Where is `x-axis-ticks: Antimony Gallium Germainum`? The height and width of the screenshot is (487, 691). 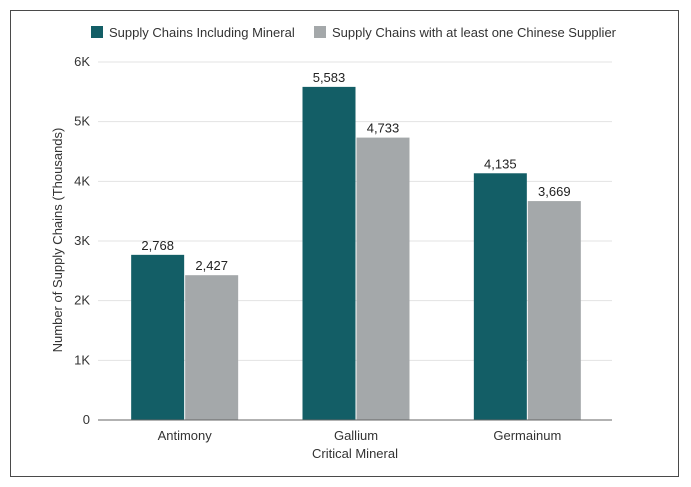
x-axis-ticks: Antimony Gallium Germainum is located at coordinates (360, 435).